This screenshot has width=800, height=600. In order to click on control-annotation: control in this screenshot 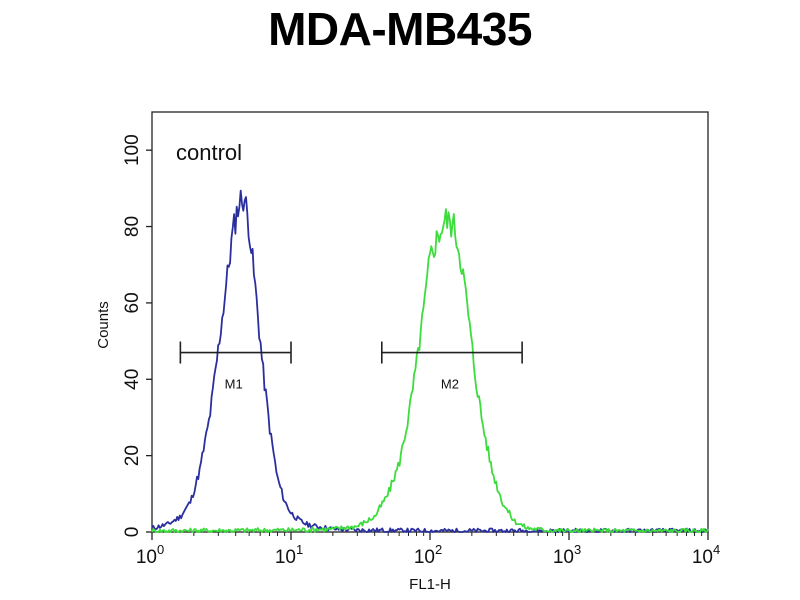, I will do `click(209, 152)`.